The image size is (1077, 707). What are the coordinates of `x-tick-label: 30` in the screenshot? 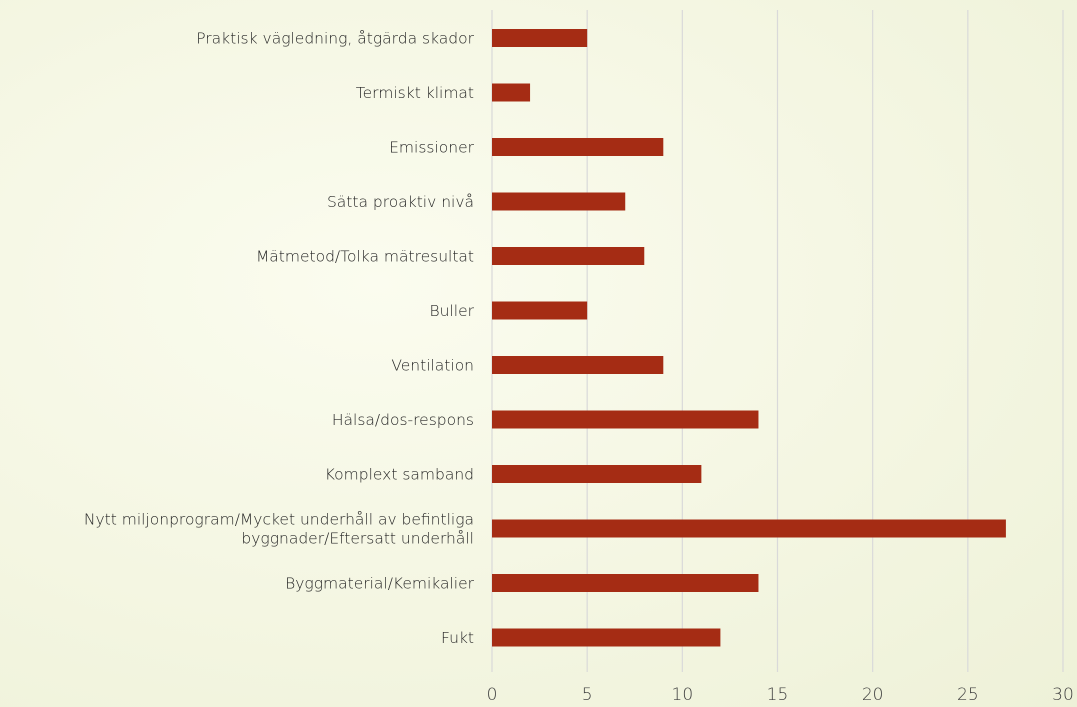 It's located at (1063, 695).